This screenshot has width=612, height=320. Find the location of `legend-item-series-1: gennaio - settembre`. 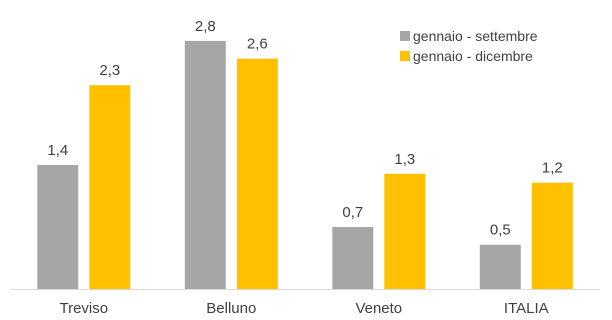

legend-item-series-1: gennaio - settembre is located at coordinates (469, 36).